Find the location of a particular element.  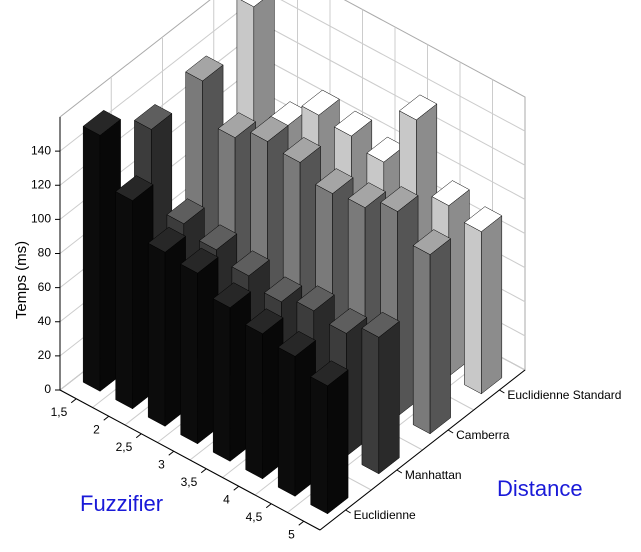

x-tick-label: 2,5 is located at coordinates (124, 447).